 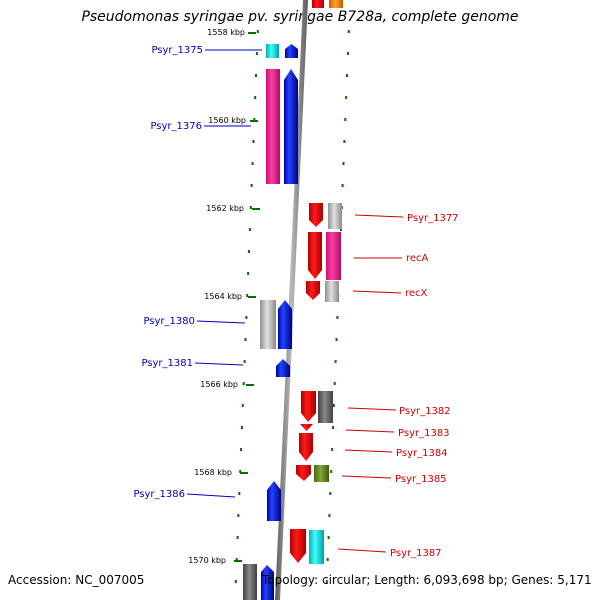 What do you see at coordinates (169, 321) in the screenshot?
I see `gene-label: Psyr_1380` at bounding box center [169, 321].